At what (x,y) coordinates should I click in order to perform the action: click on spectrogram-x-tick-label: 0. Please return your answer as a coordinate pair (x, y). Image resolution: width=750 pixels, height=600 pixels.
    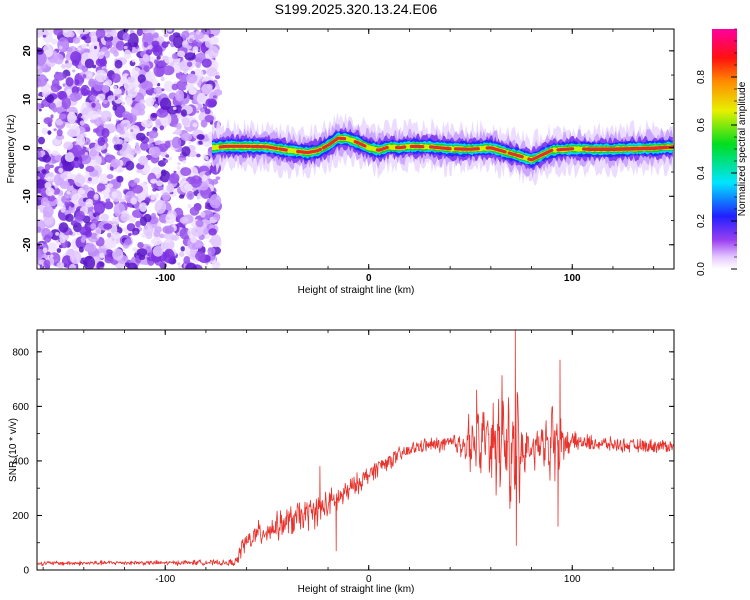
    Looking at the image, I should click on (369, 278).